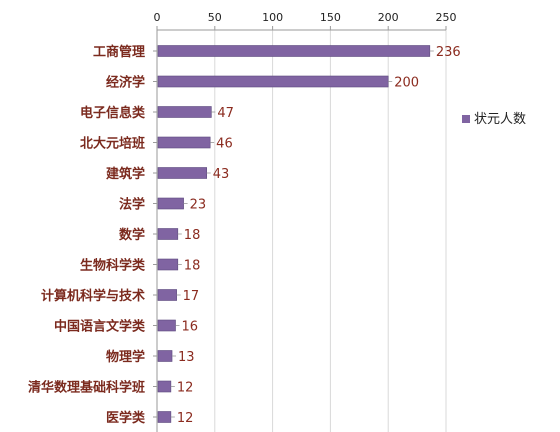 This screenshot has width=560, height=432. Describe the element at coordinates (330, 17) in the screenshot. I see `x-tick-label: 150` at that location.